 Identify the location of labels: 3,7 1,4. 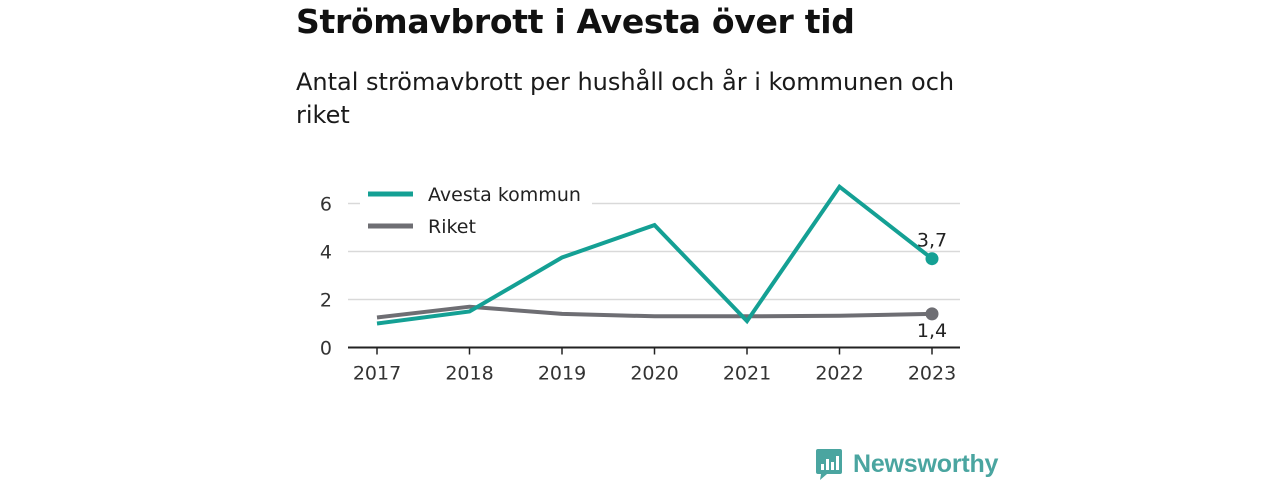
(932, 286).